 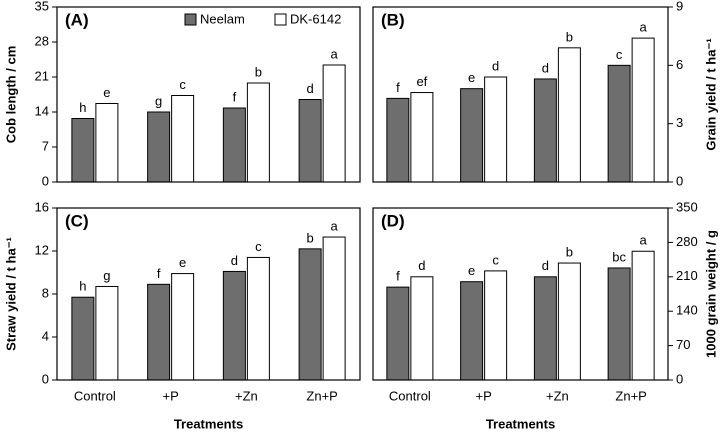 What do you see at coordinates (393, 220) in the screenshot?
I see `panel-label: (D)` at bounding box center [393, 220].